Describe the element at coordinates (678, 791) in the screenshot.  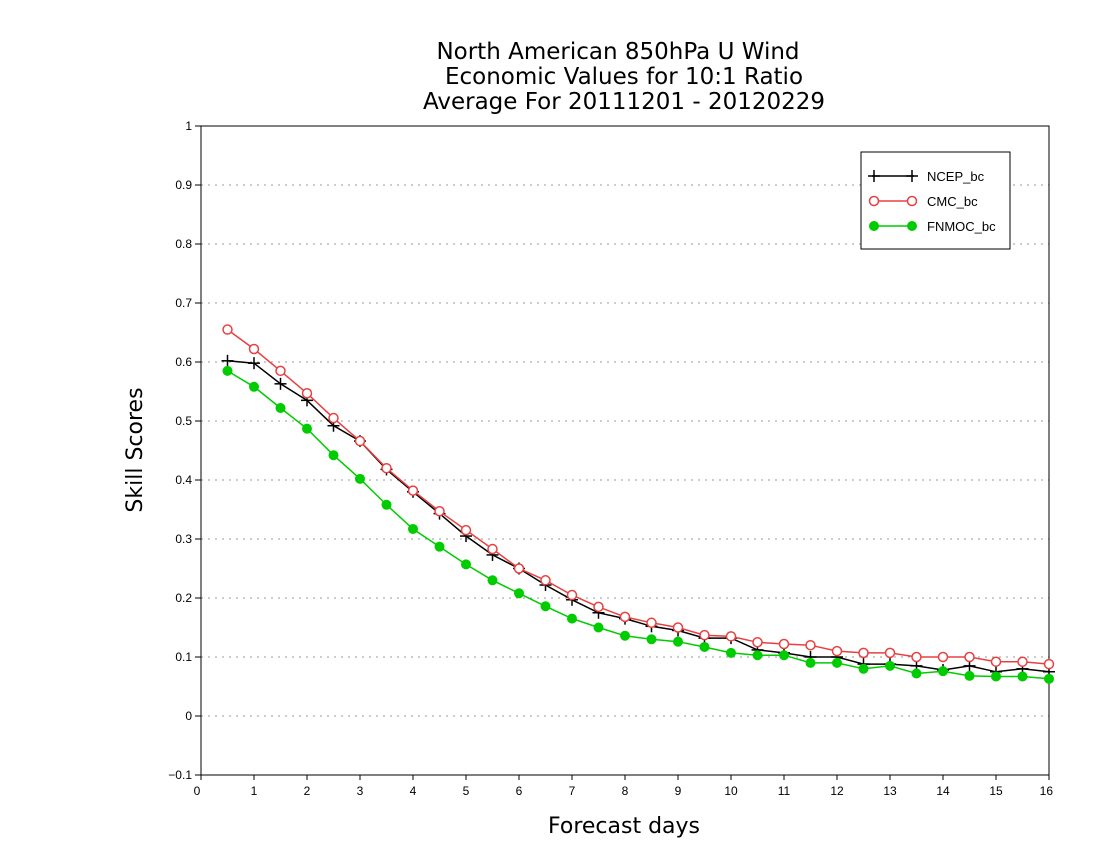
I see `x-tick-label-9: 9` at that location.